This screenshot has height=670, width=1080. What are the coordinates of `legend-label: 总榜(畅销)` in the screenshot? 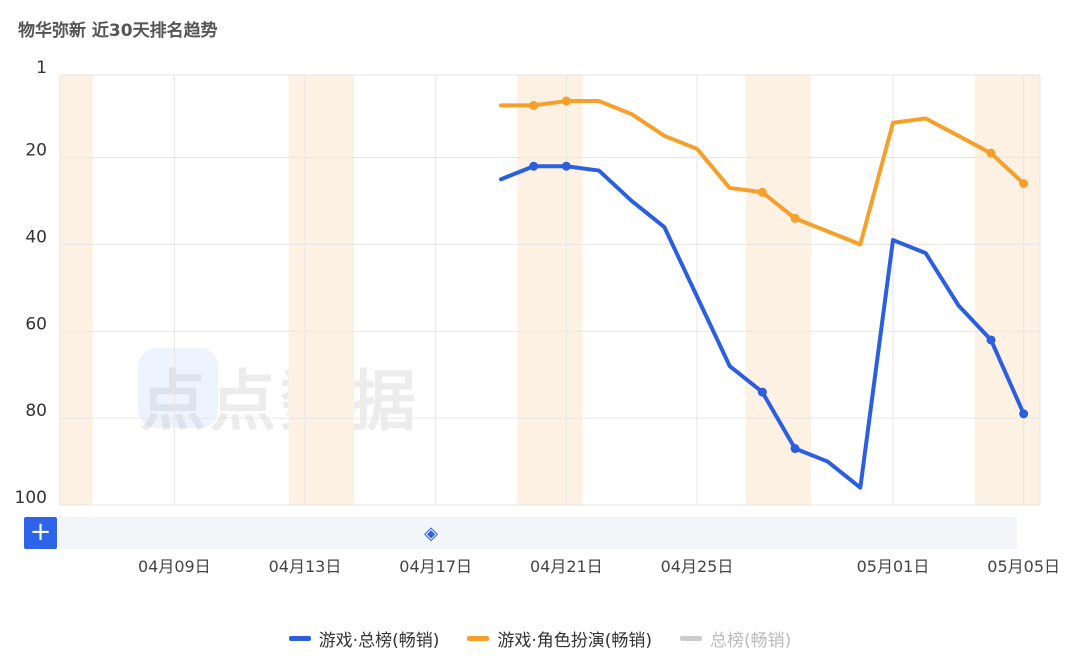 It's located at (751, 641).